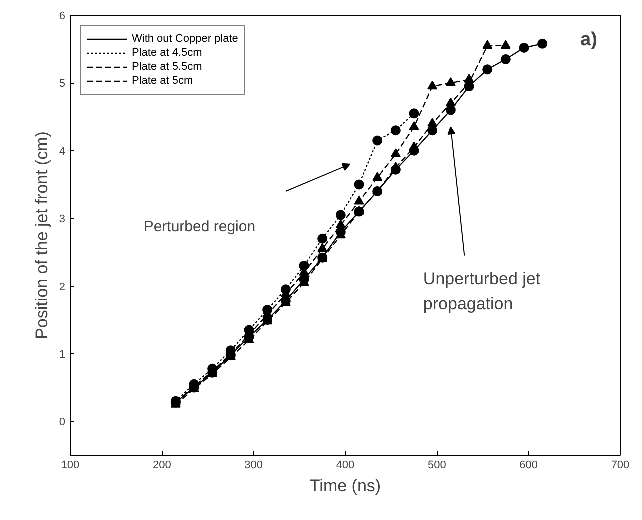  I want to click on x-tick-label: 700, so click(620, 466).